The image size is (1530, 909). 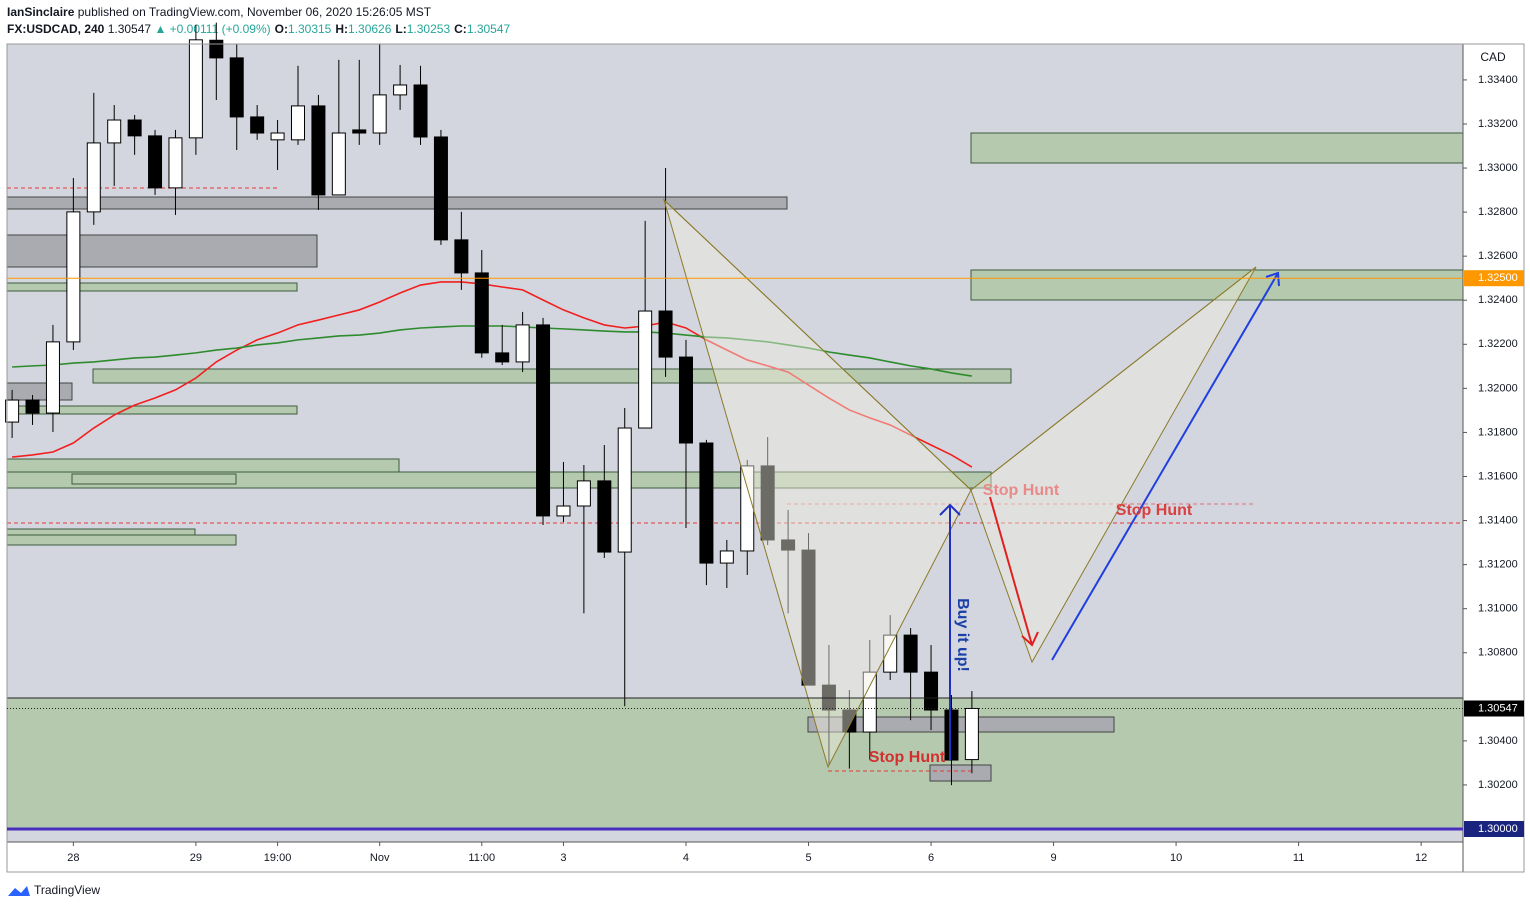 What do you see at coordinates (1498, 741) in the screenshot?
I see `y-tick-label: 1.30400` at bounding box center [1498, 741].